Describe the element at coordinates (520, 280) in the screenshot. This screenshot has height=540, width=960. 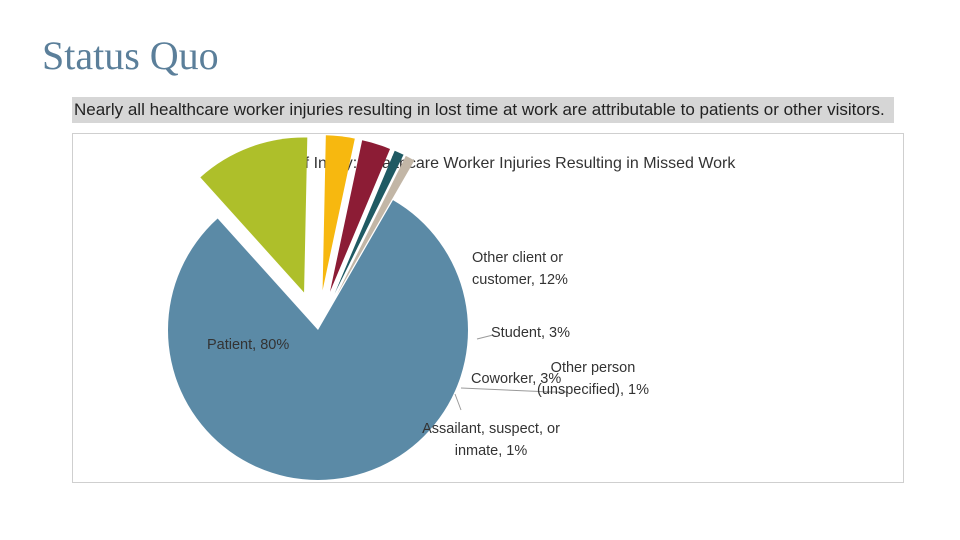
I see `slice-label-line: customer, 12%` at that location.